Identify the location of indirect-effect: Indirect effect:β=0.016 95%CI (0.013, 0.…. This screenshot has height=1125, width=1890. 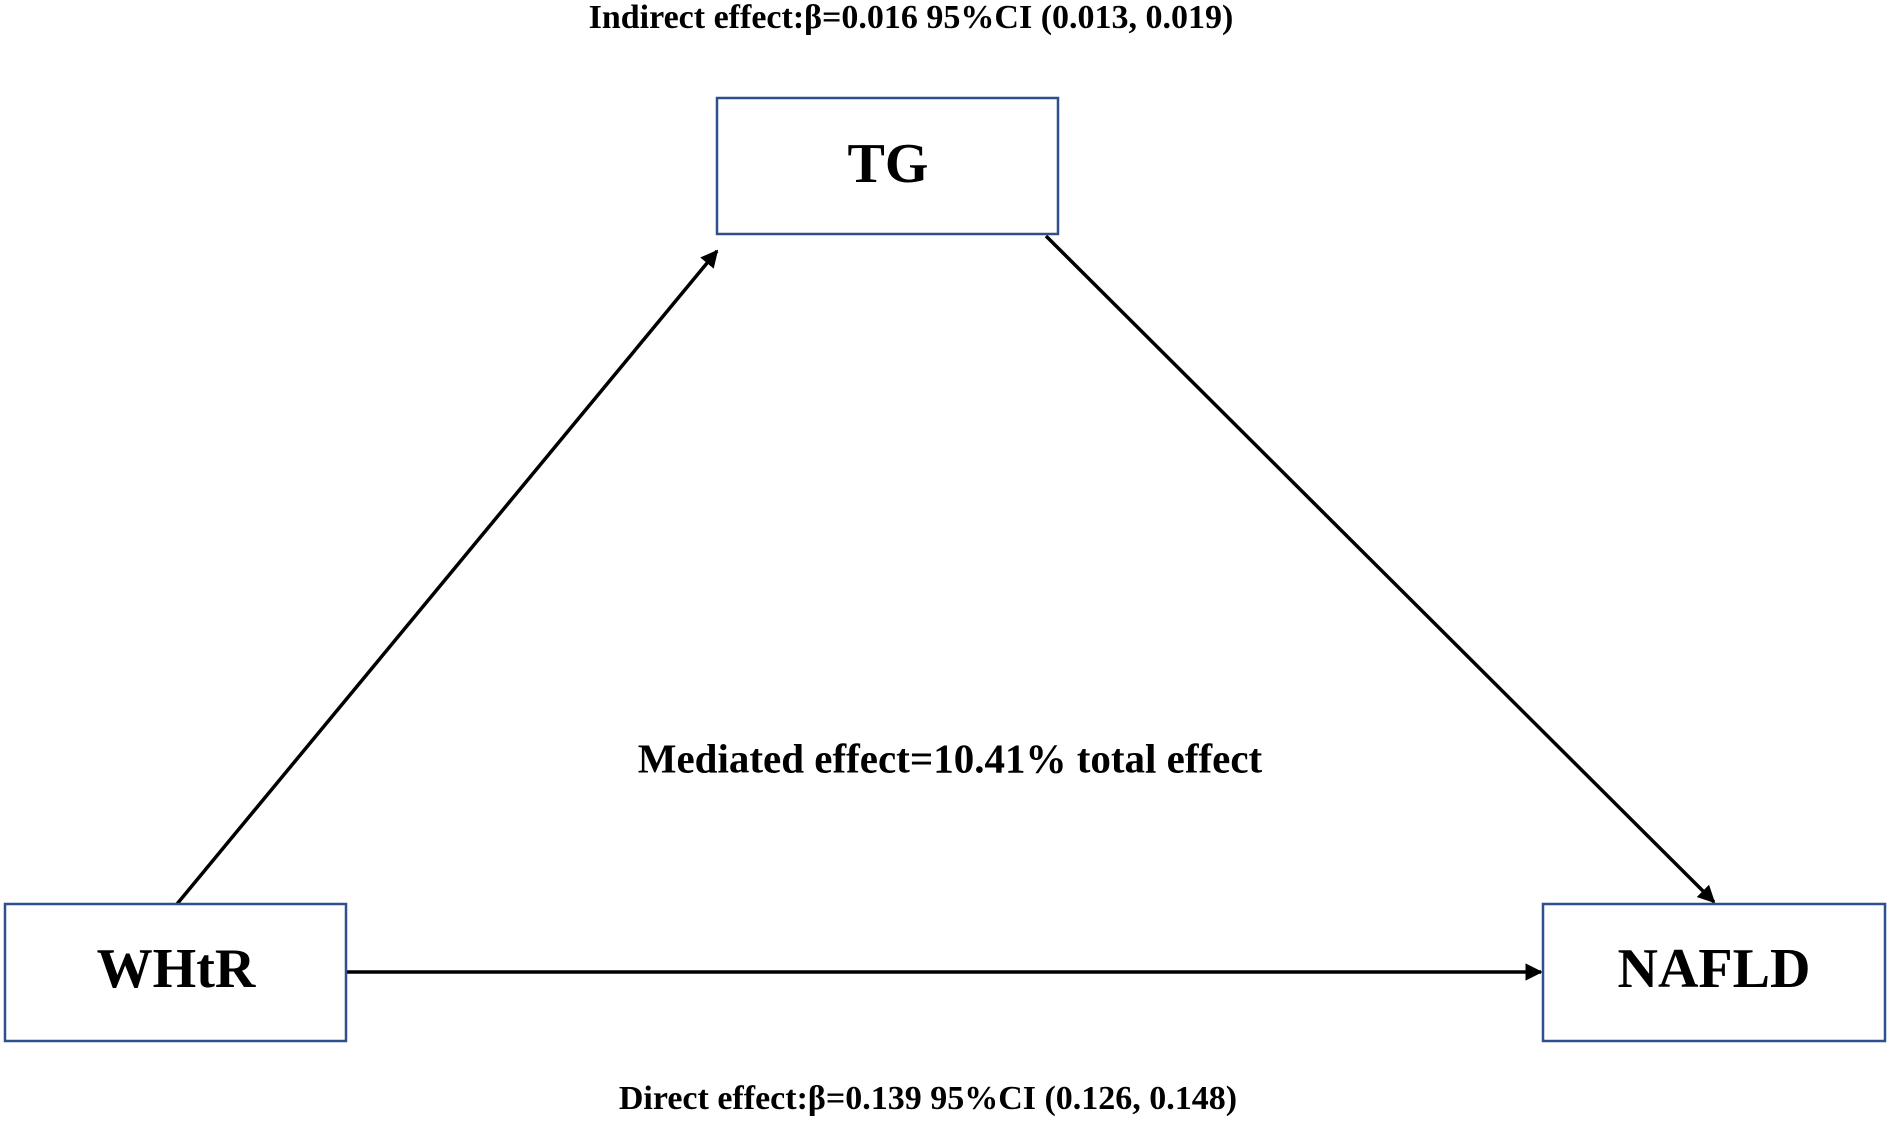
(911, 18).